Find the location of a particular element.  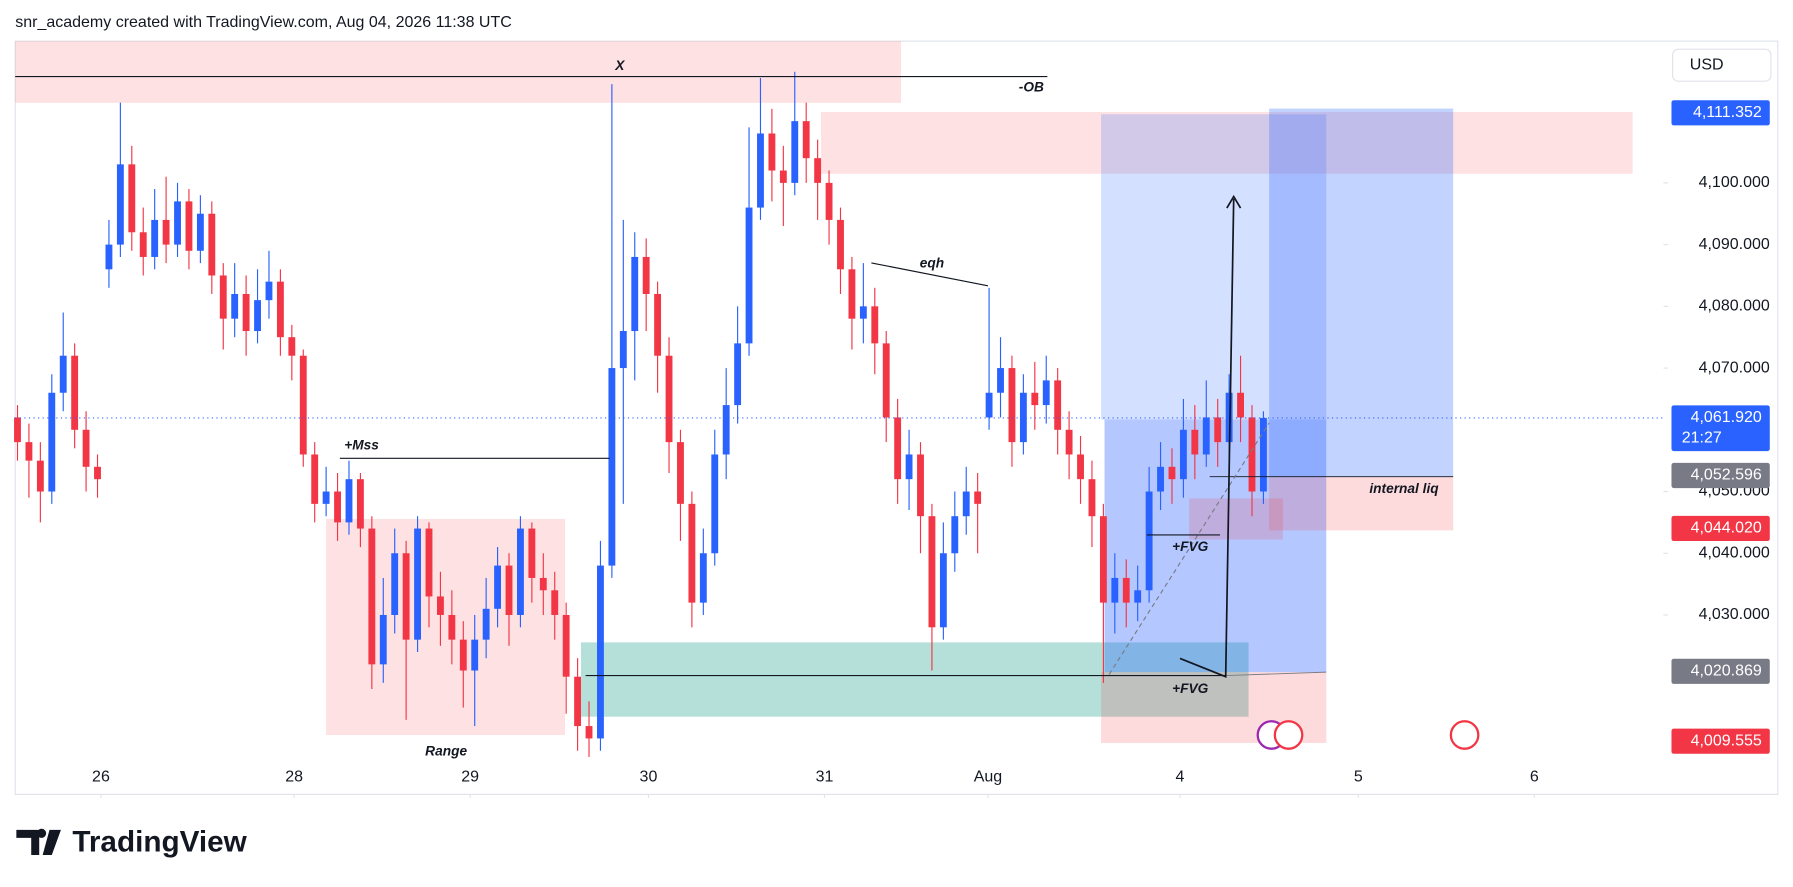

price-label-box is located at coordinates (1720, 671).